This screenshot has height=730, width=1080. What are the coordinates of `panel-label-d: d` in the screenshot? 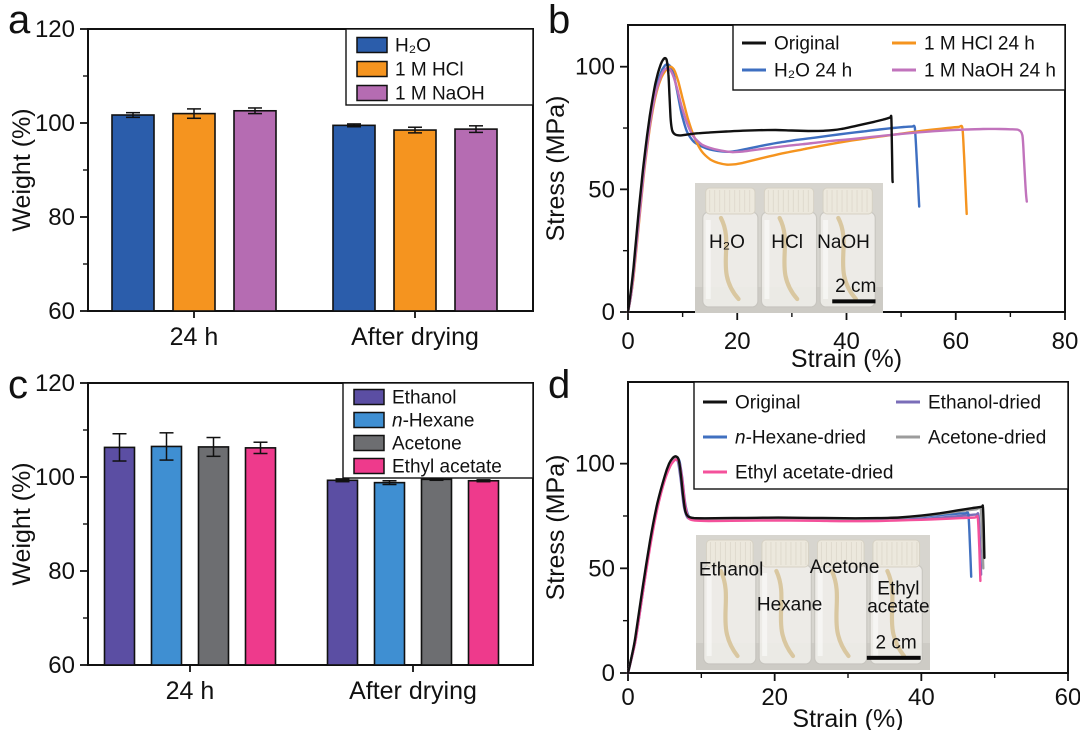 It's located at (559, 385).